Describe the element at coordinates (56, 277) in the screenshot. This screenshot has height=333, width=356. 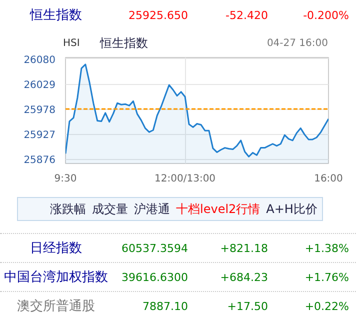
I see `text: 中国台湾加权指数` at that location.